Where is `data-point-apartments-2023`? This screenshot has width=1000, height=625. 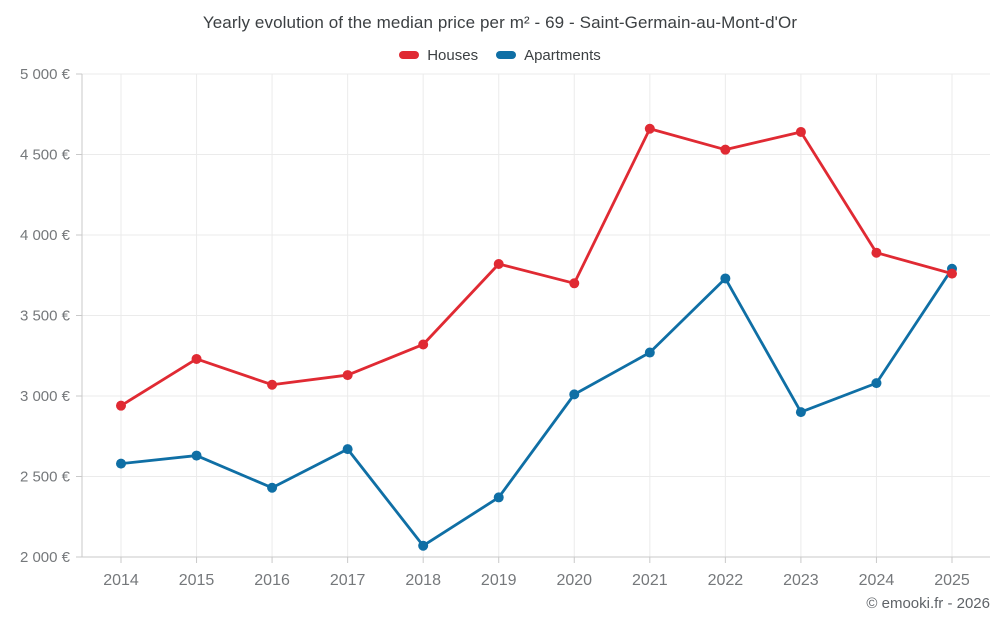
data-point-apartments-2023 is located at coordinates (800, 412).